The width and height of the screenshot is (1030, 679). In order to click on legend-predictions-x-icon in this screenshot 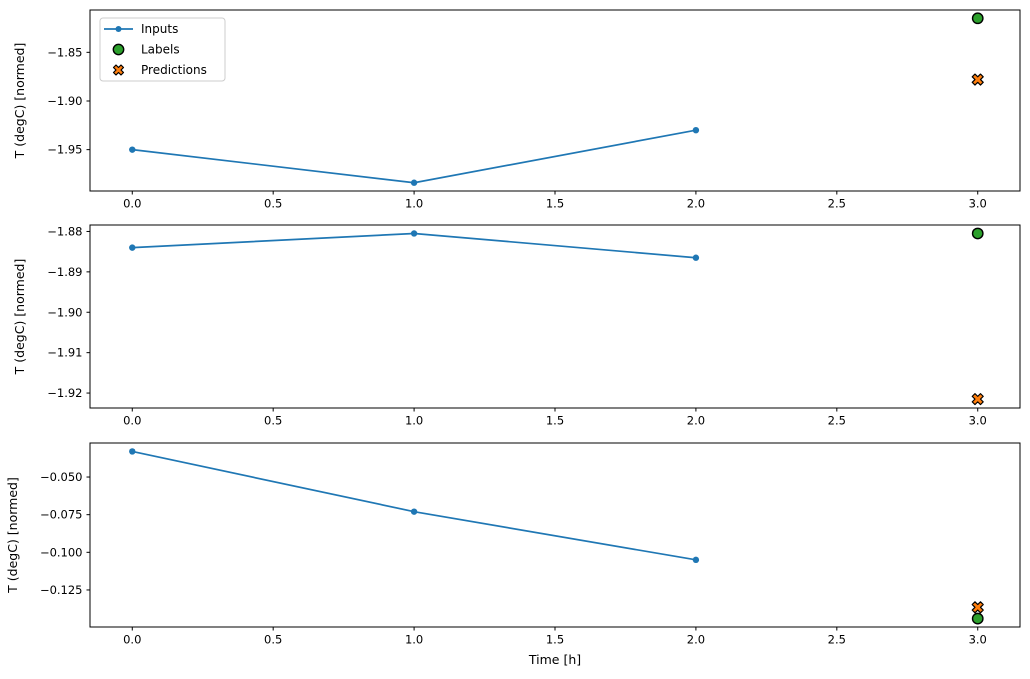, I will do `click(118, 70)`.